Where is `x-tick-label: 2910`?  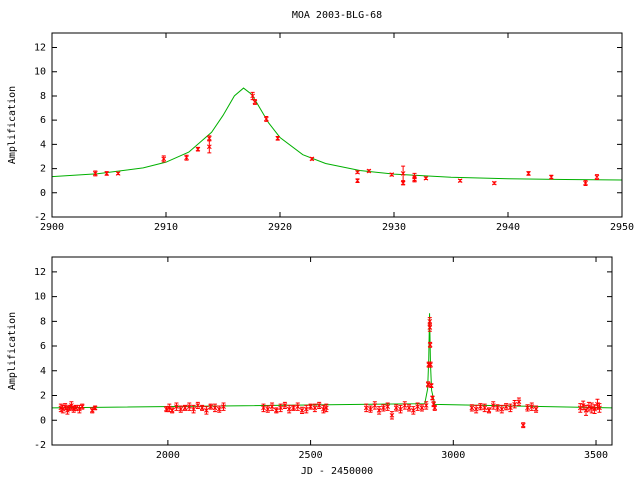 x-tick-label: 2910 is located at coordinates (166, 227).